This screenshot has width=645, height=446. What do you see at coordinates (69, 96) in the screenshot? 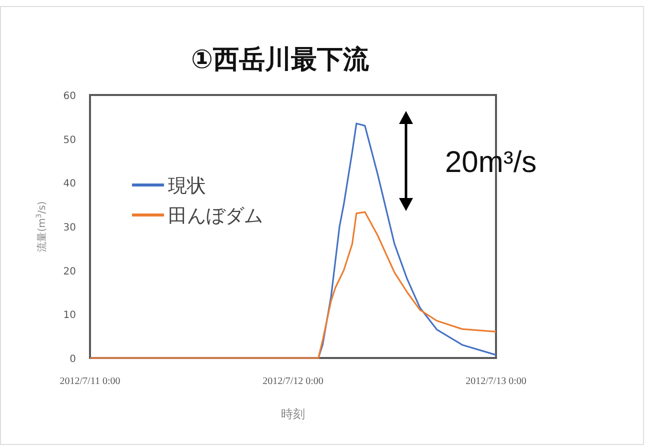
I see `y-tick-label: 60` at bounding box center [69, 96].